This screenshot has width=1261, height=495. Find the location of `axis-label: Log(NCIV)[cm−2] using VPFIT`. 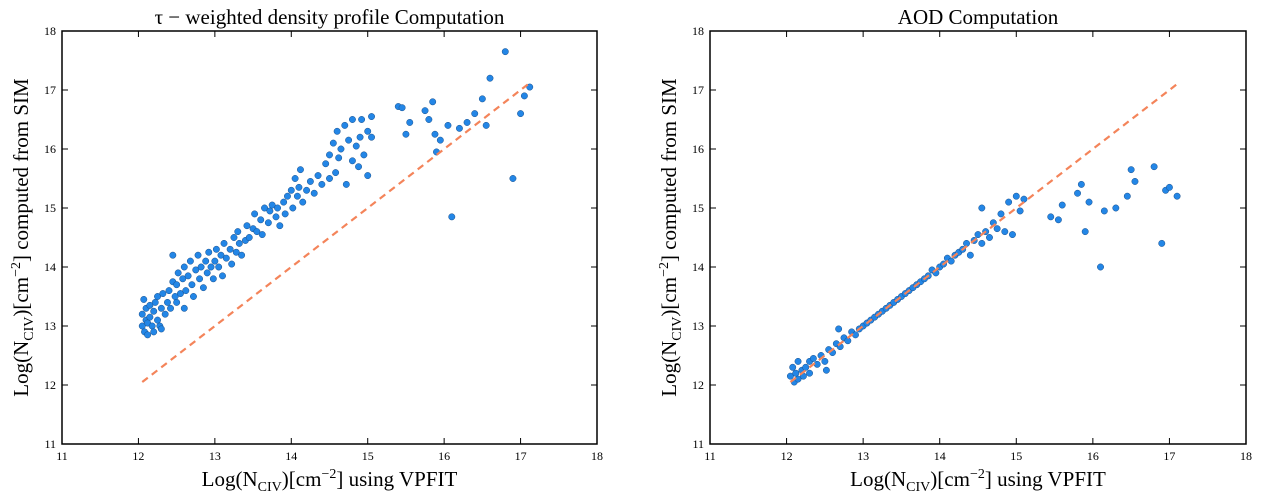

axis-label: Log(NCIV)[cm−2] using VPFIT is located at coordinates (978, 481).